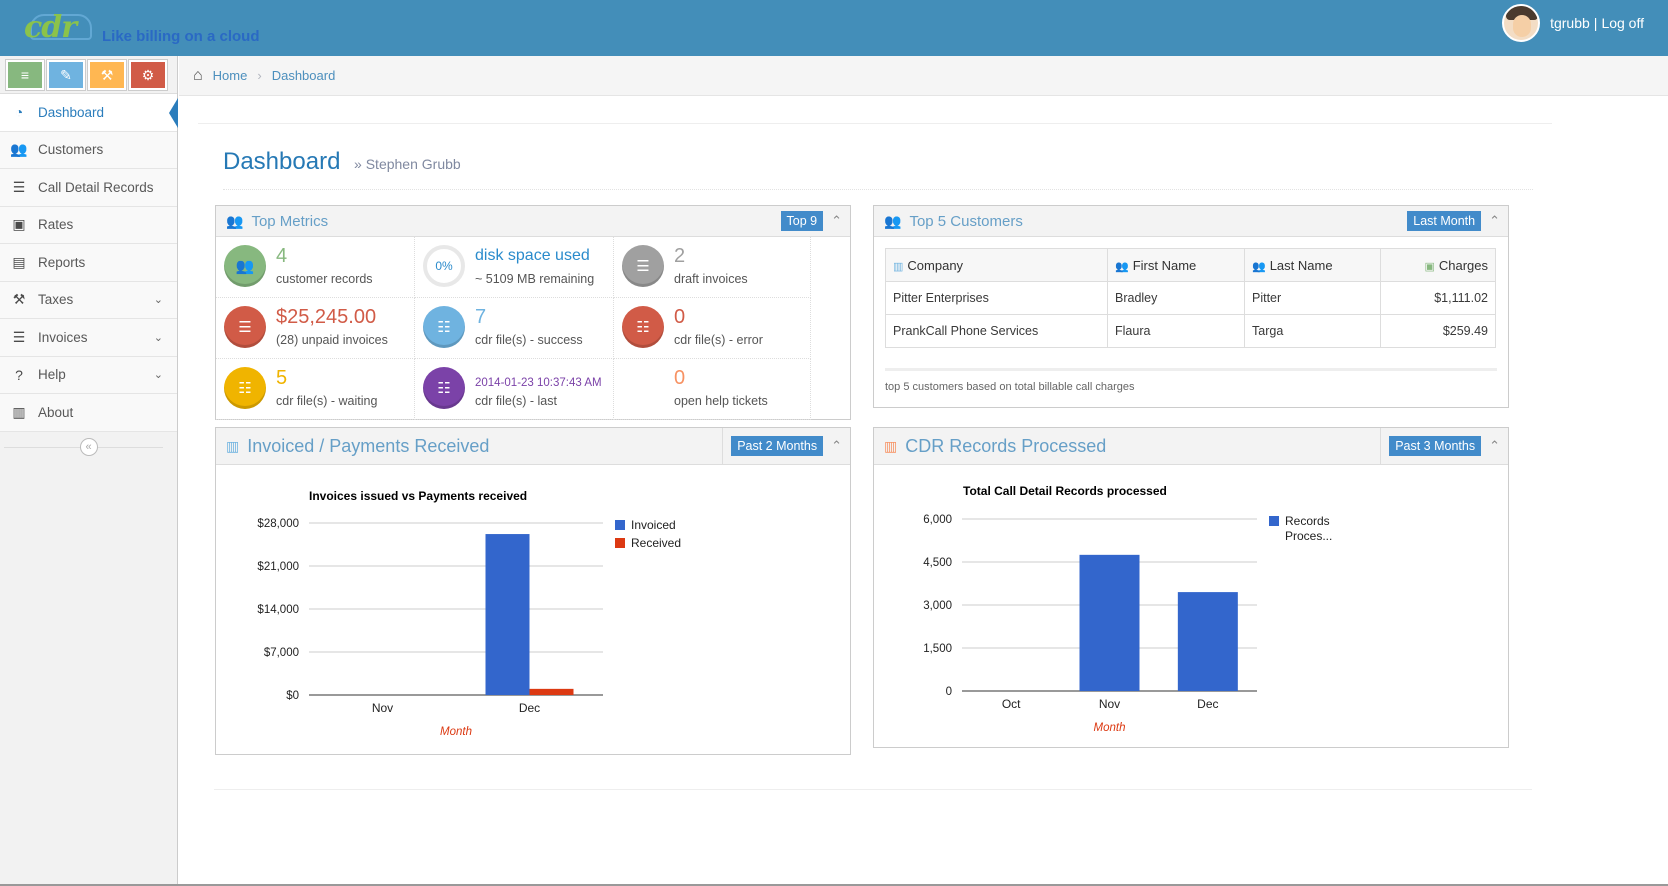 The height and width of the screenshot is (886, 1668). What do you see at coordinates (88, 150) in the screenshot?
I see `sidebar-item-customers: 👥 Customers` at bounding box center [88, 150].